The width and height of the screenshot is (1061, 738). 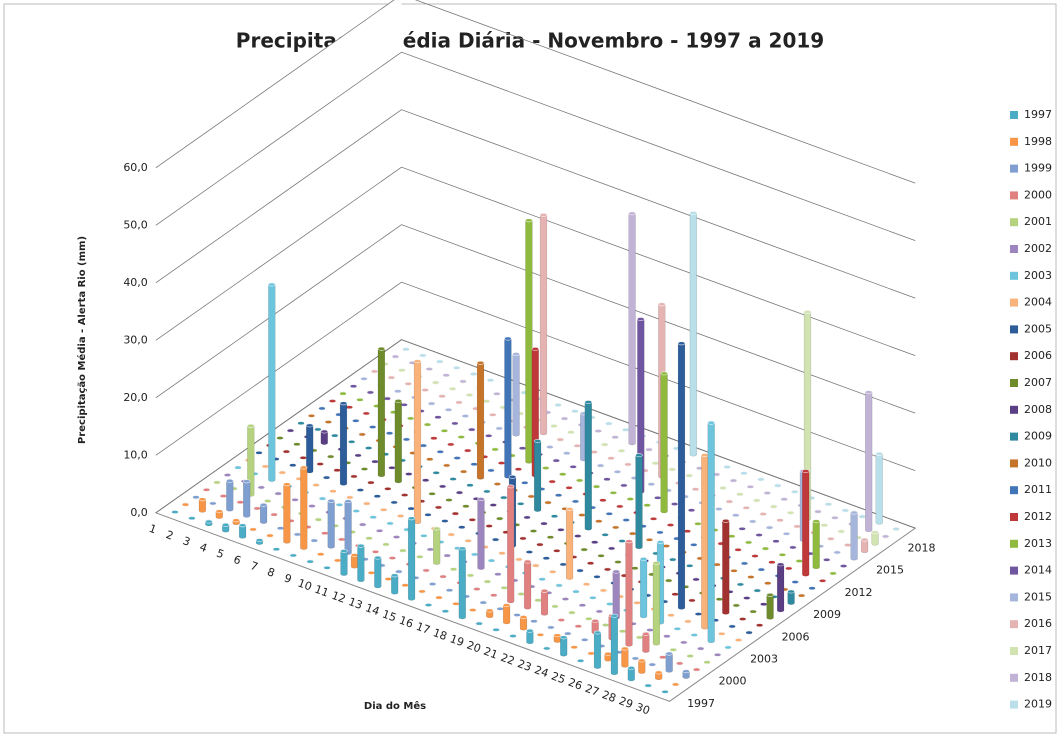 I want to click on legend-label: 2001, so click(x=1038, y=221).